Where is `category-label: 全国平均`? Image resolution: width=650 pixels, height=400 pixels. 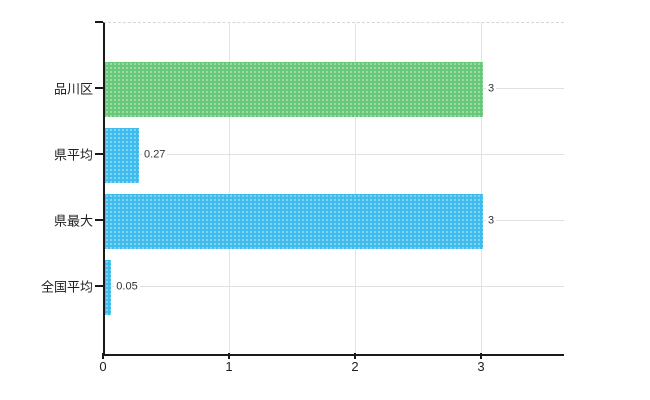 category-label: 全国平均 is located at coordinates (66, 287).